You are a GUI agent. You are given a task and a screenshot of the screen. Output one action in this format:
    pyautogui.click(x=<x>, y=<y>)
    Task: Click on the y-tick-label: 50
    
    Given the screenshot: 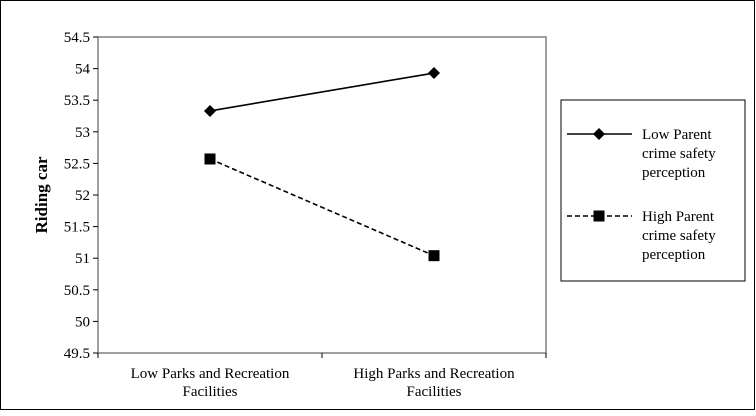 What is the action you would take?
    pyautogui.click(x=82, y=322)
    